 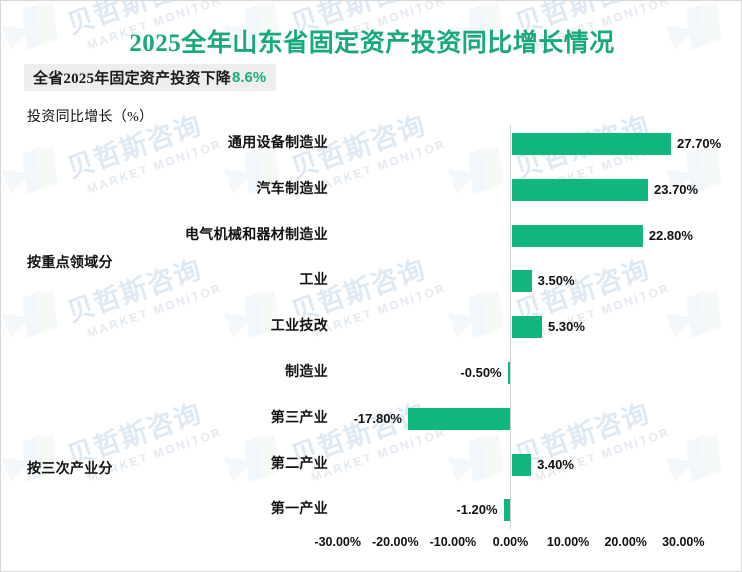 I want to click on x-axis-tick-label: -30.00%, so click(x=337, y=542).